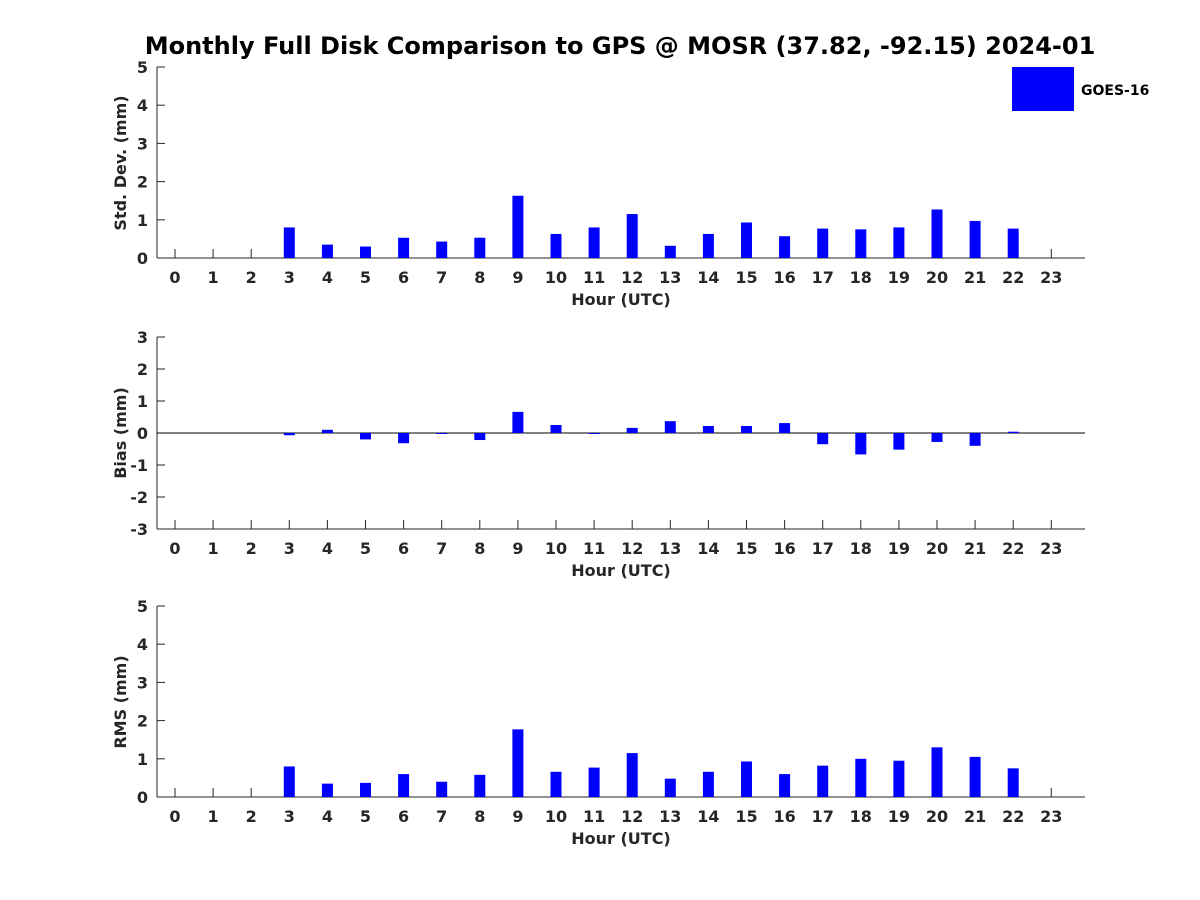  I want to click on bias-y-tick-label: -2, so click(139, 497).